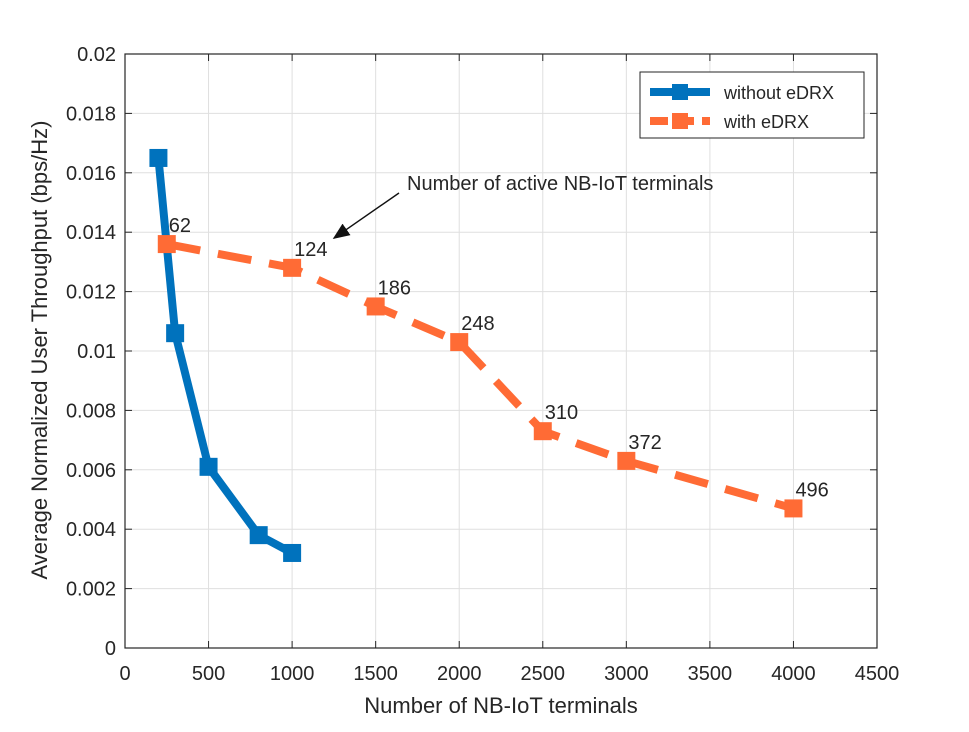 This screenshot has width=969, height=732. What do you see at coordinates (710, 674) in the screenshot?
I see `x-tick-label: 3500` at bounding box center [710, 674].